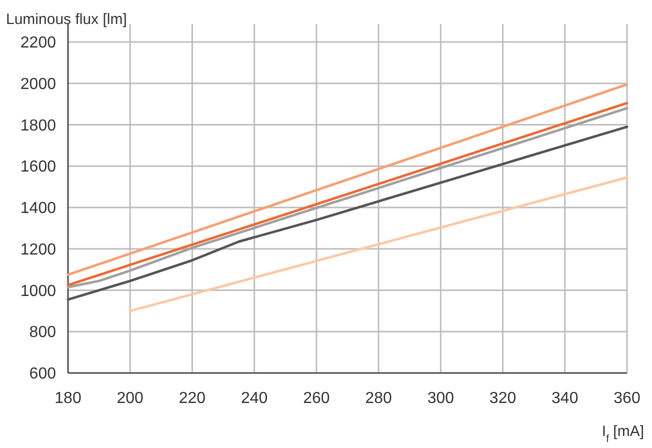 The image size is (652, 448). I want to click on y-tick-label: 600, so click(42, 374).